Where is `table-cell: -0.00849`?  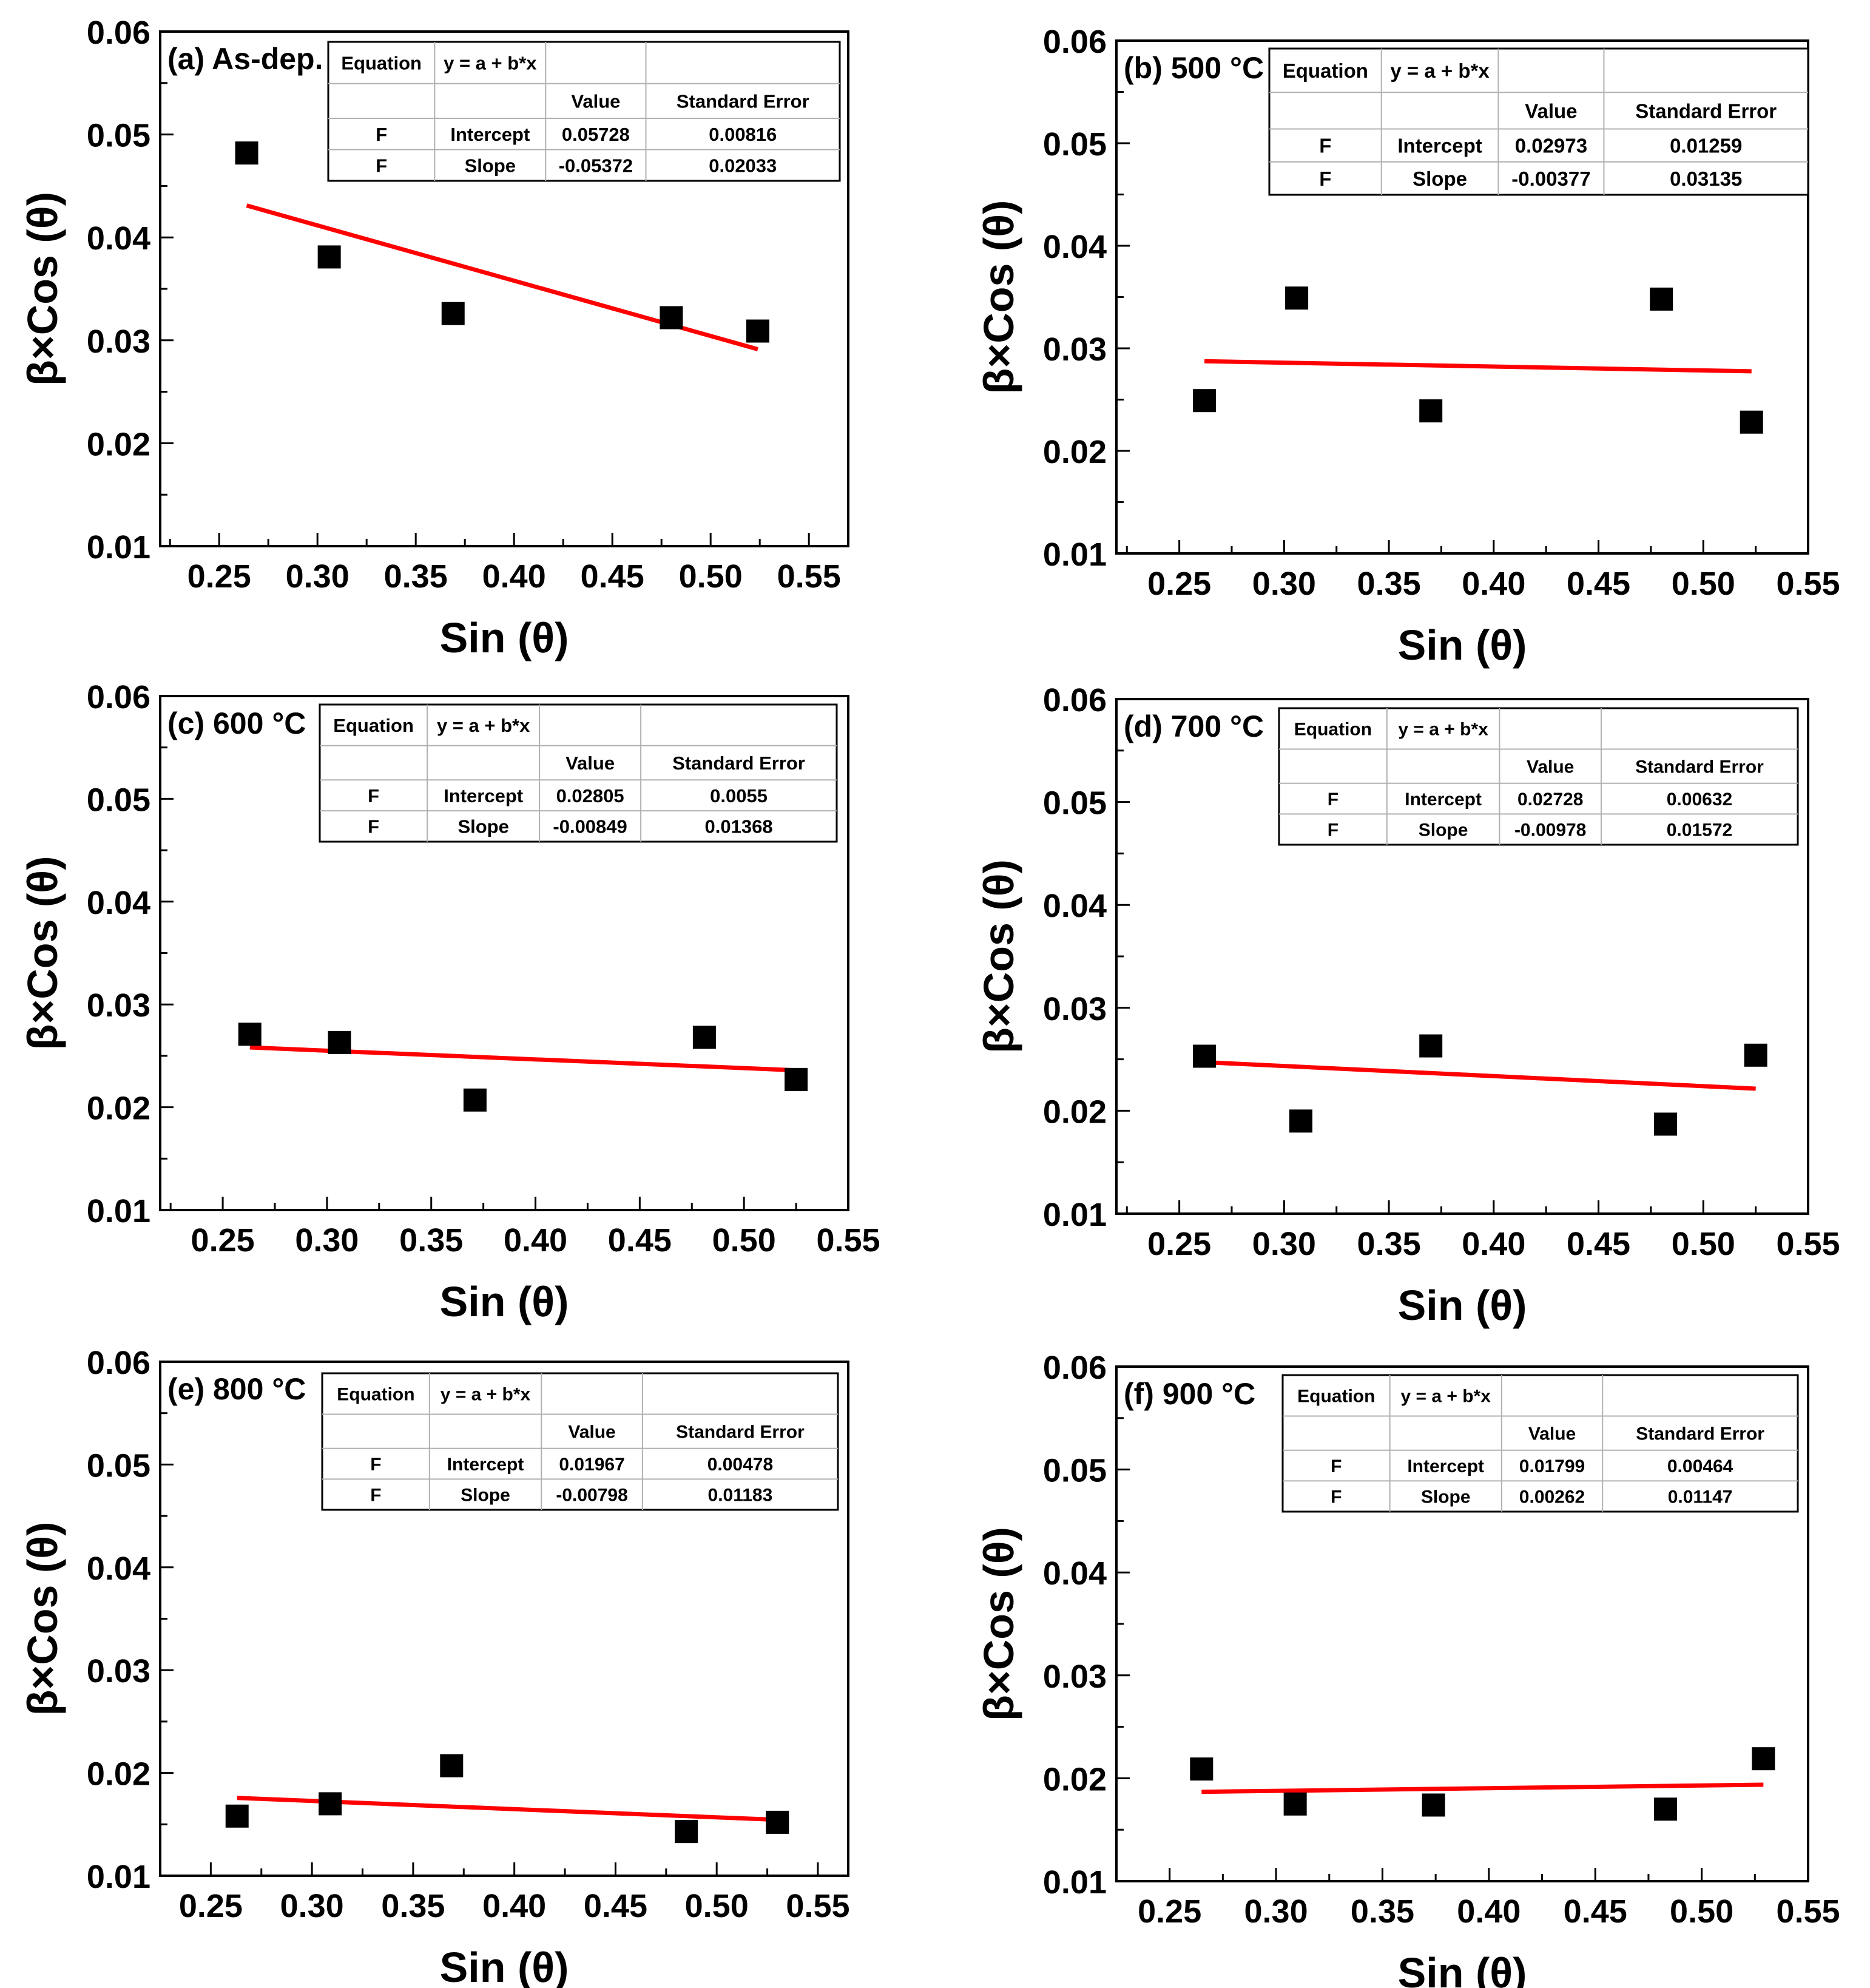
table-cell: -0.00849 is located at coordinates (590, 826).